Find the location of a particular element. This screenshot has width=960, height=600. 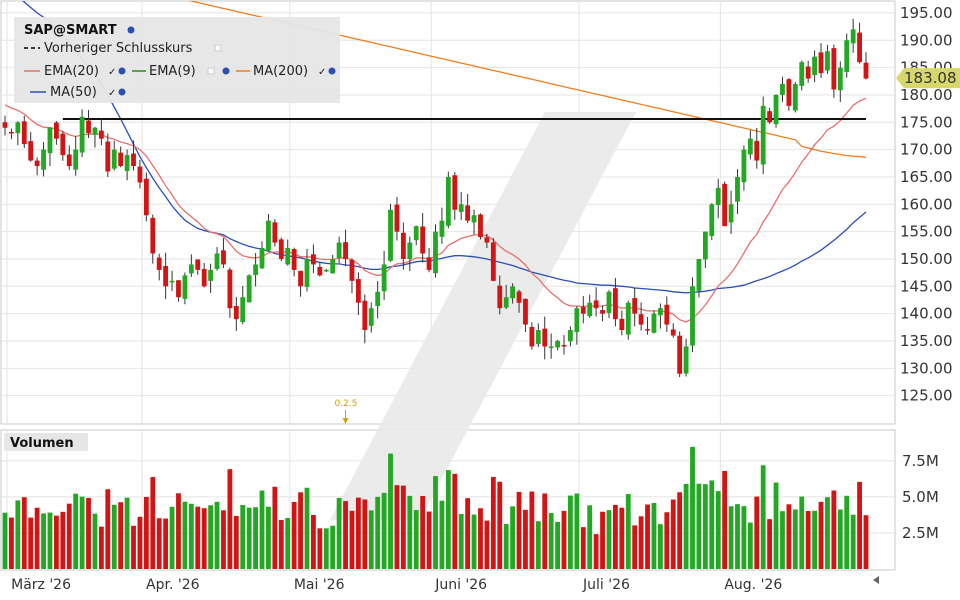

event-marker: 0.2.5 is located at coordinates (346, 411).